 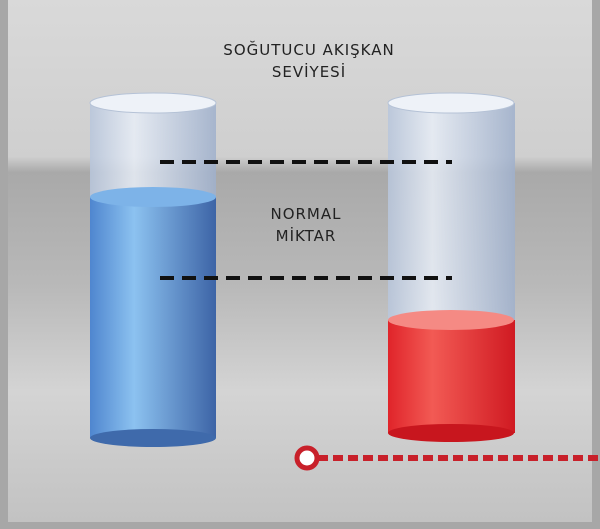 I want to click on title-line: SOĞUTUCU AKIŞKAN, so click(x=308, y=49).